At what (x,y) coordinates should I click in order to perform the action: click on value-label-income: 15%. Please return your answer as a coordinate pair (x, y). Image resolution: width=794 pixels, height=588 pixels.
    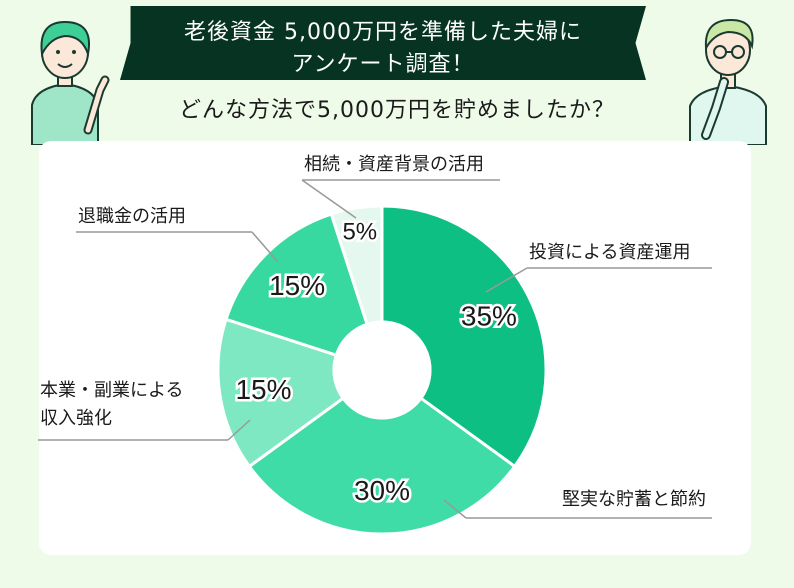
    Looking at the image, I should click on (263, 389).